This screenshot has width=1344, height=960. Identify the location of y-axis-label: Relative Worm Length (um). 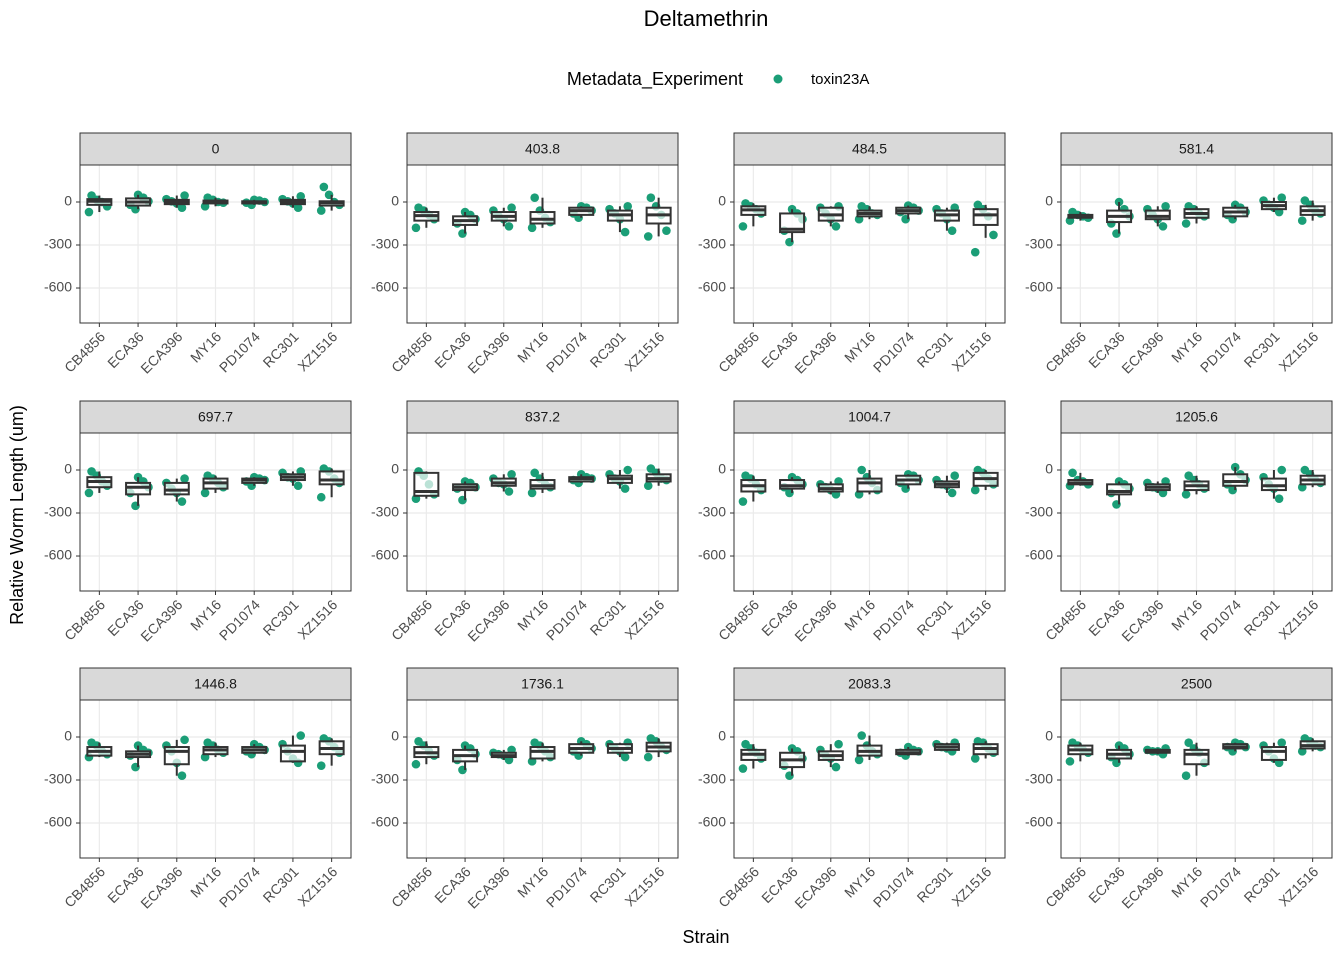
(17, 515).